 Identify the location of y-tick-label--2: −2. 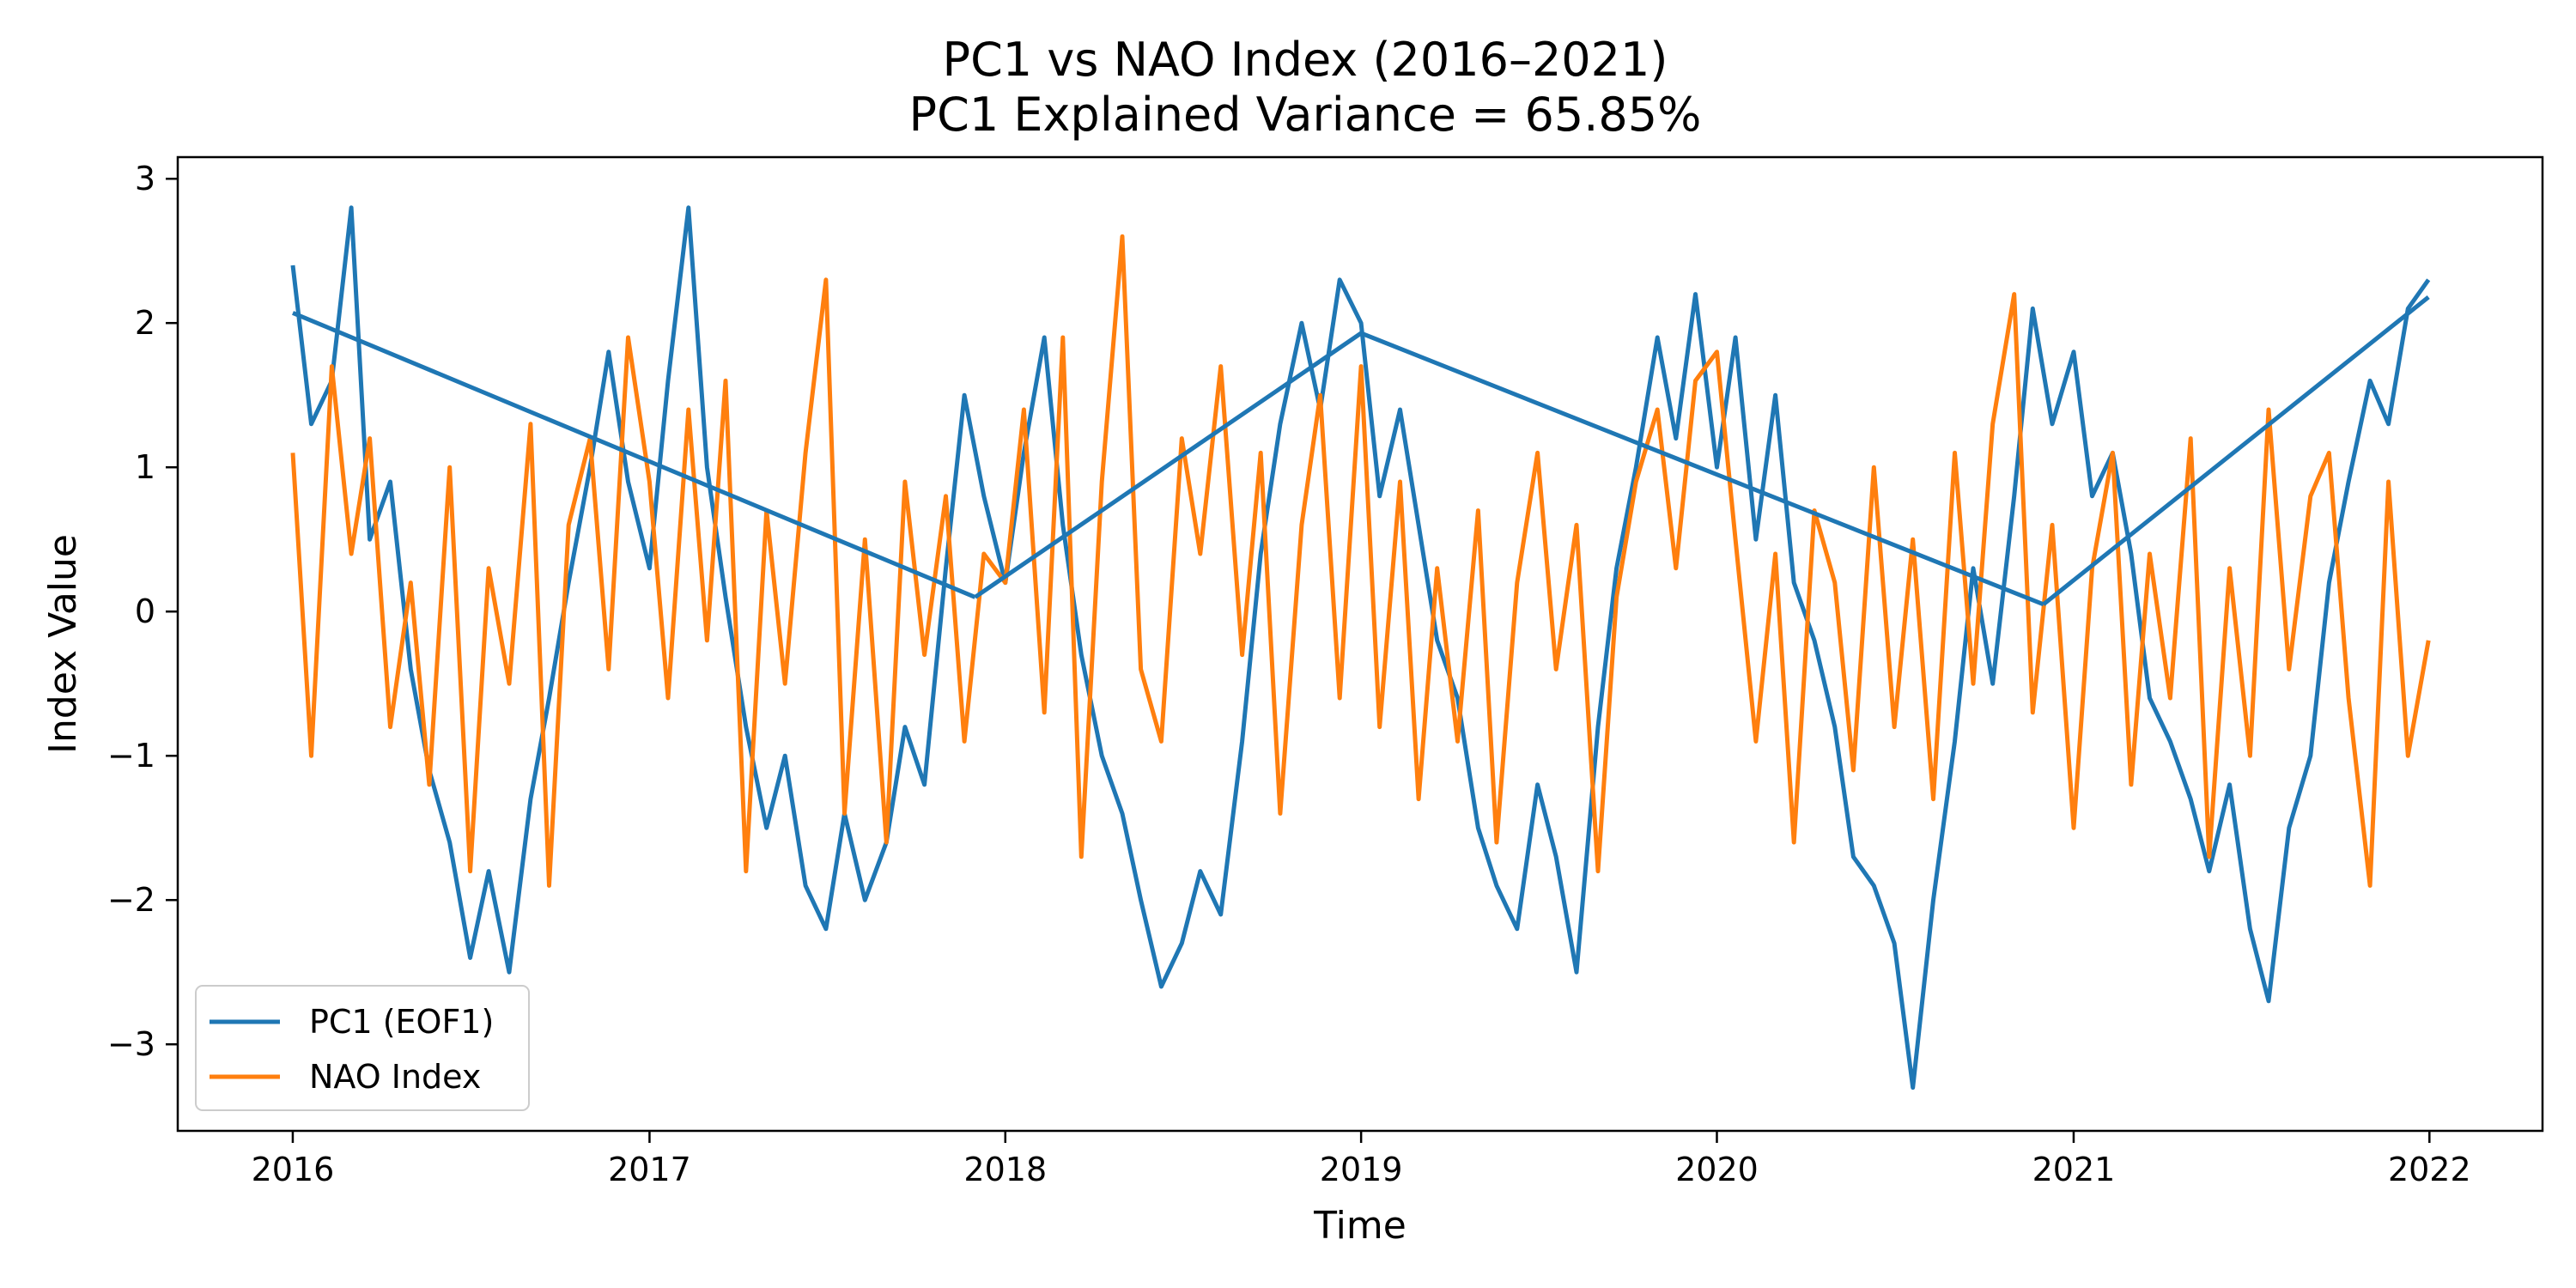
(131, 900).